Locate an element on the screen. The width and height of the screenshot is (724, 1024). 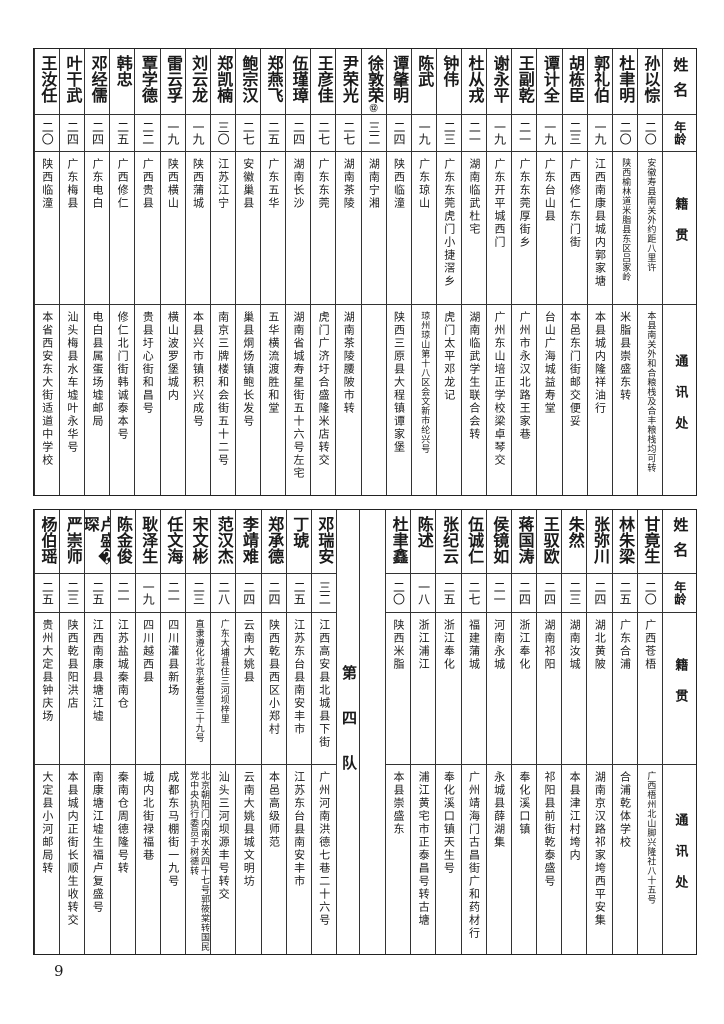
person-address-text: 本省西安东大街适道中学校 is located at coordinates (47, 389).